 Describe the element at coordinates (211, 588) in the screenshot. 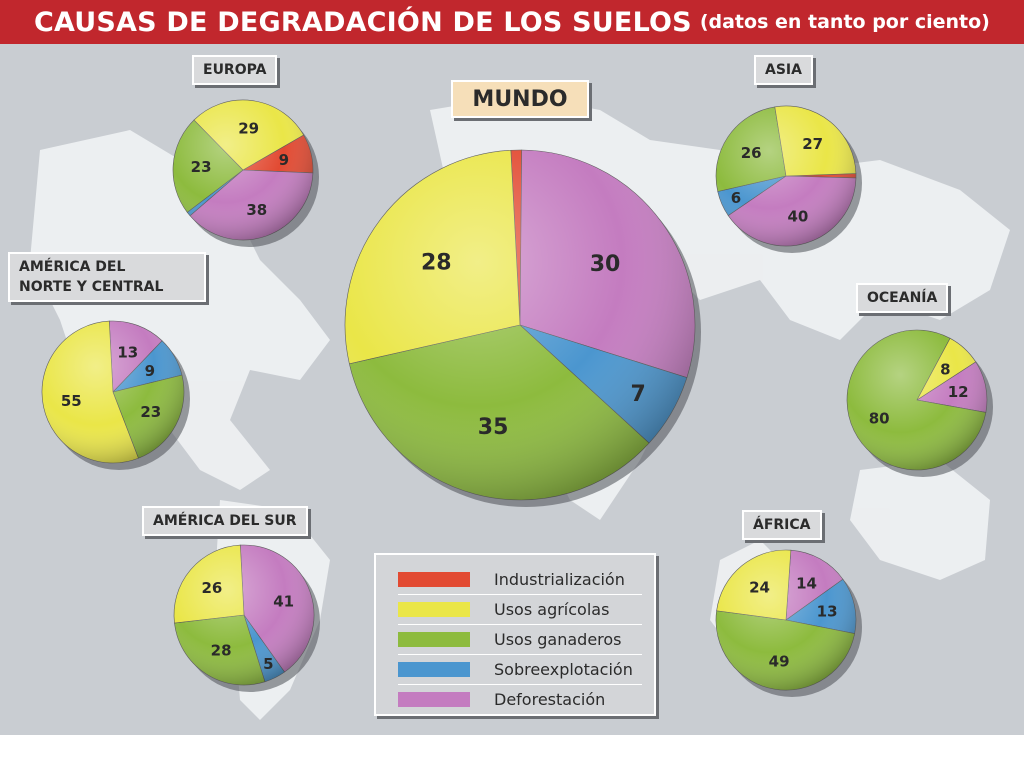

I see `slice-label-agricolas: 26` at that location.